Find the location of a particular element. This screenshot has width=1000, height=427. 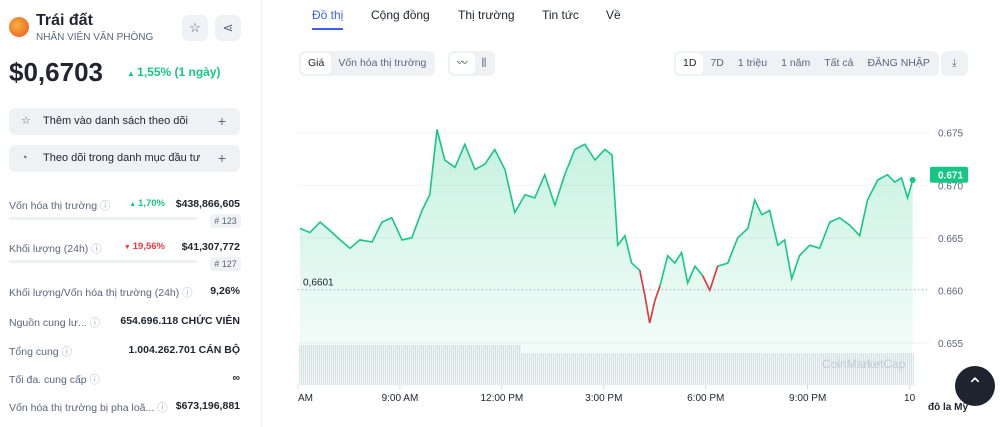

y-tick-label: 0.670 is located at coordinates (950, 186).